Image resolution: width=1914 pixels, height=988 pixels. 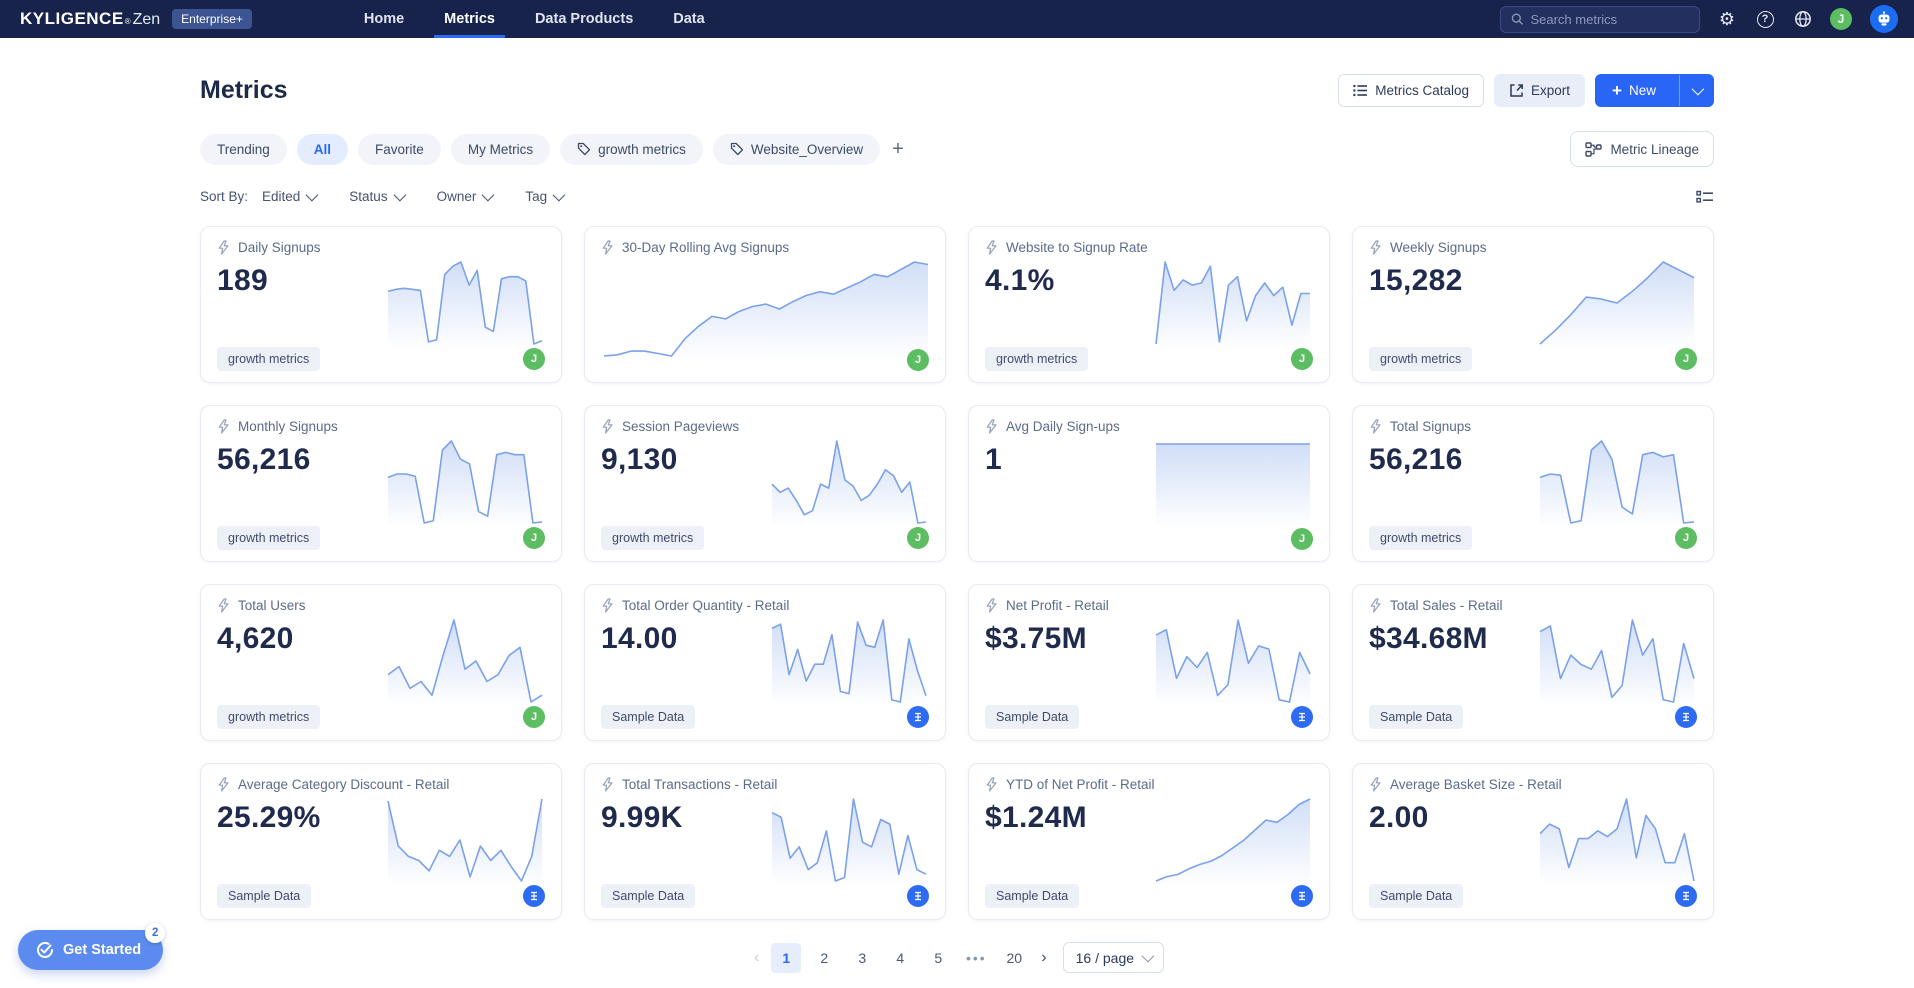 I want to click on search-box, so click(x=1600, y=19).